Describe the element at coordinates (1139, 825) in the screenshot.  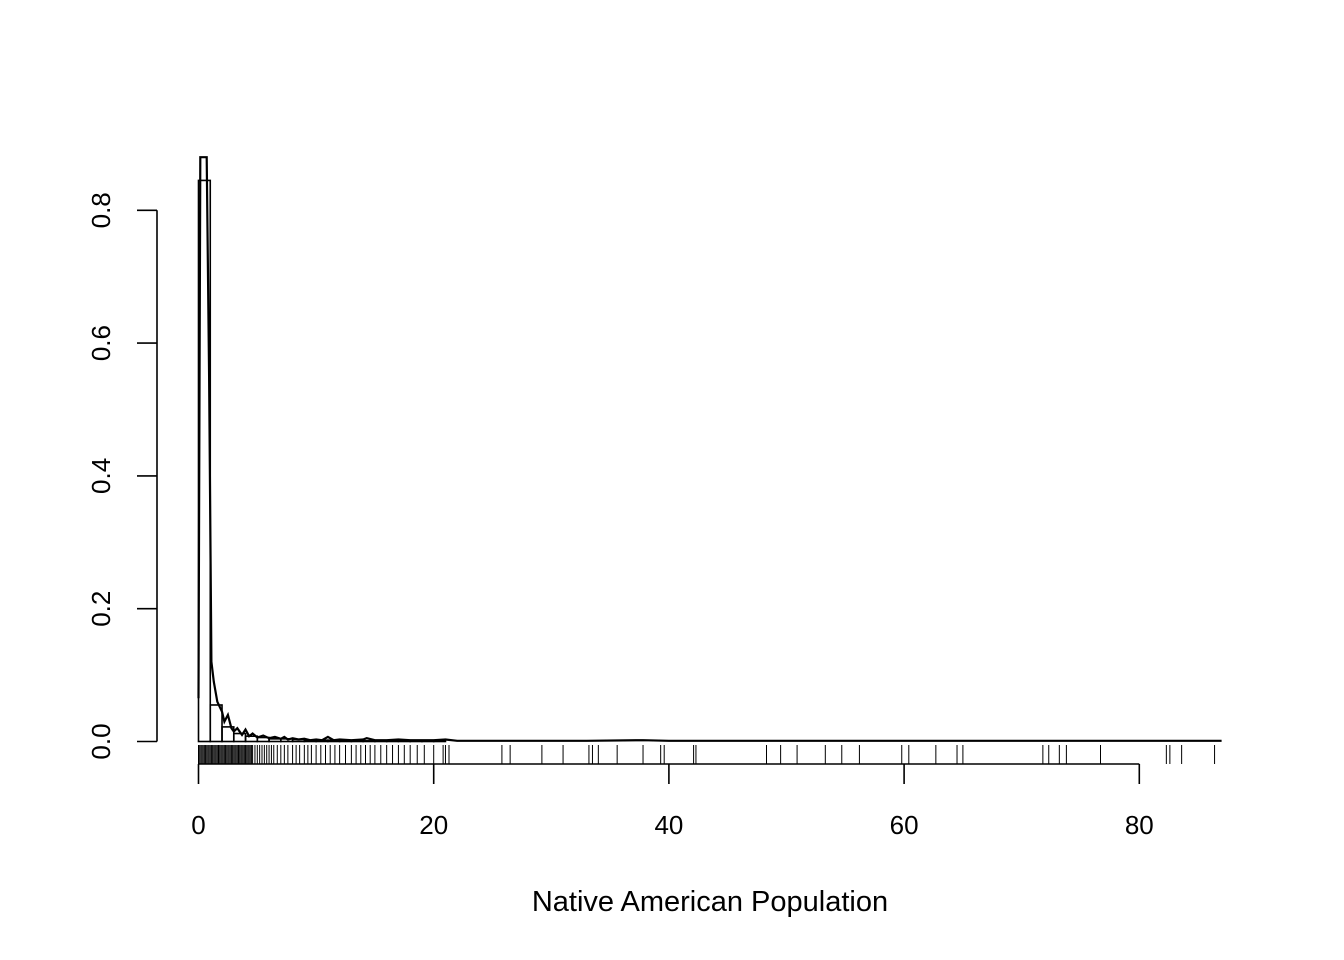
I see `x-tick-label-4: 80` at that location.